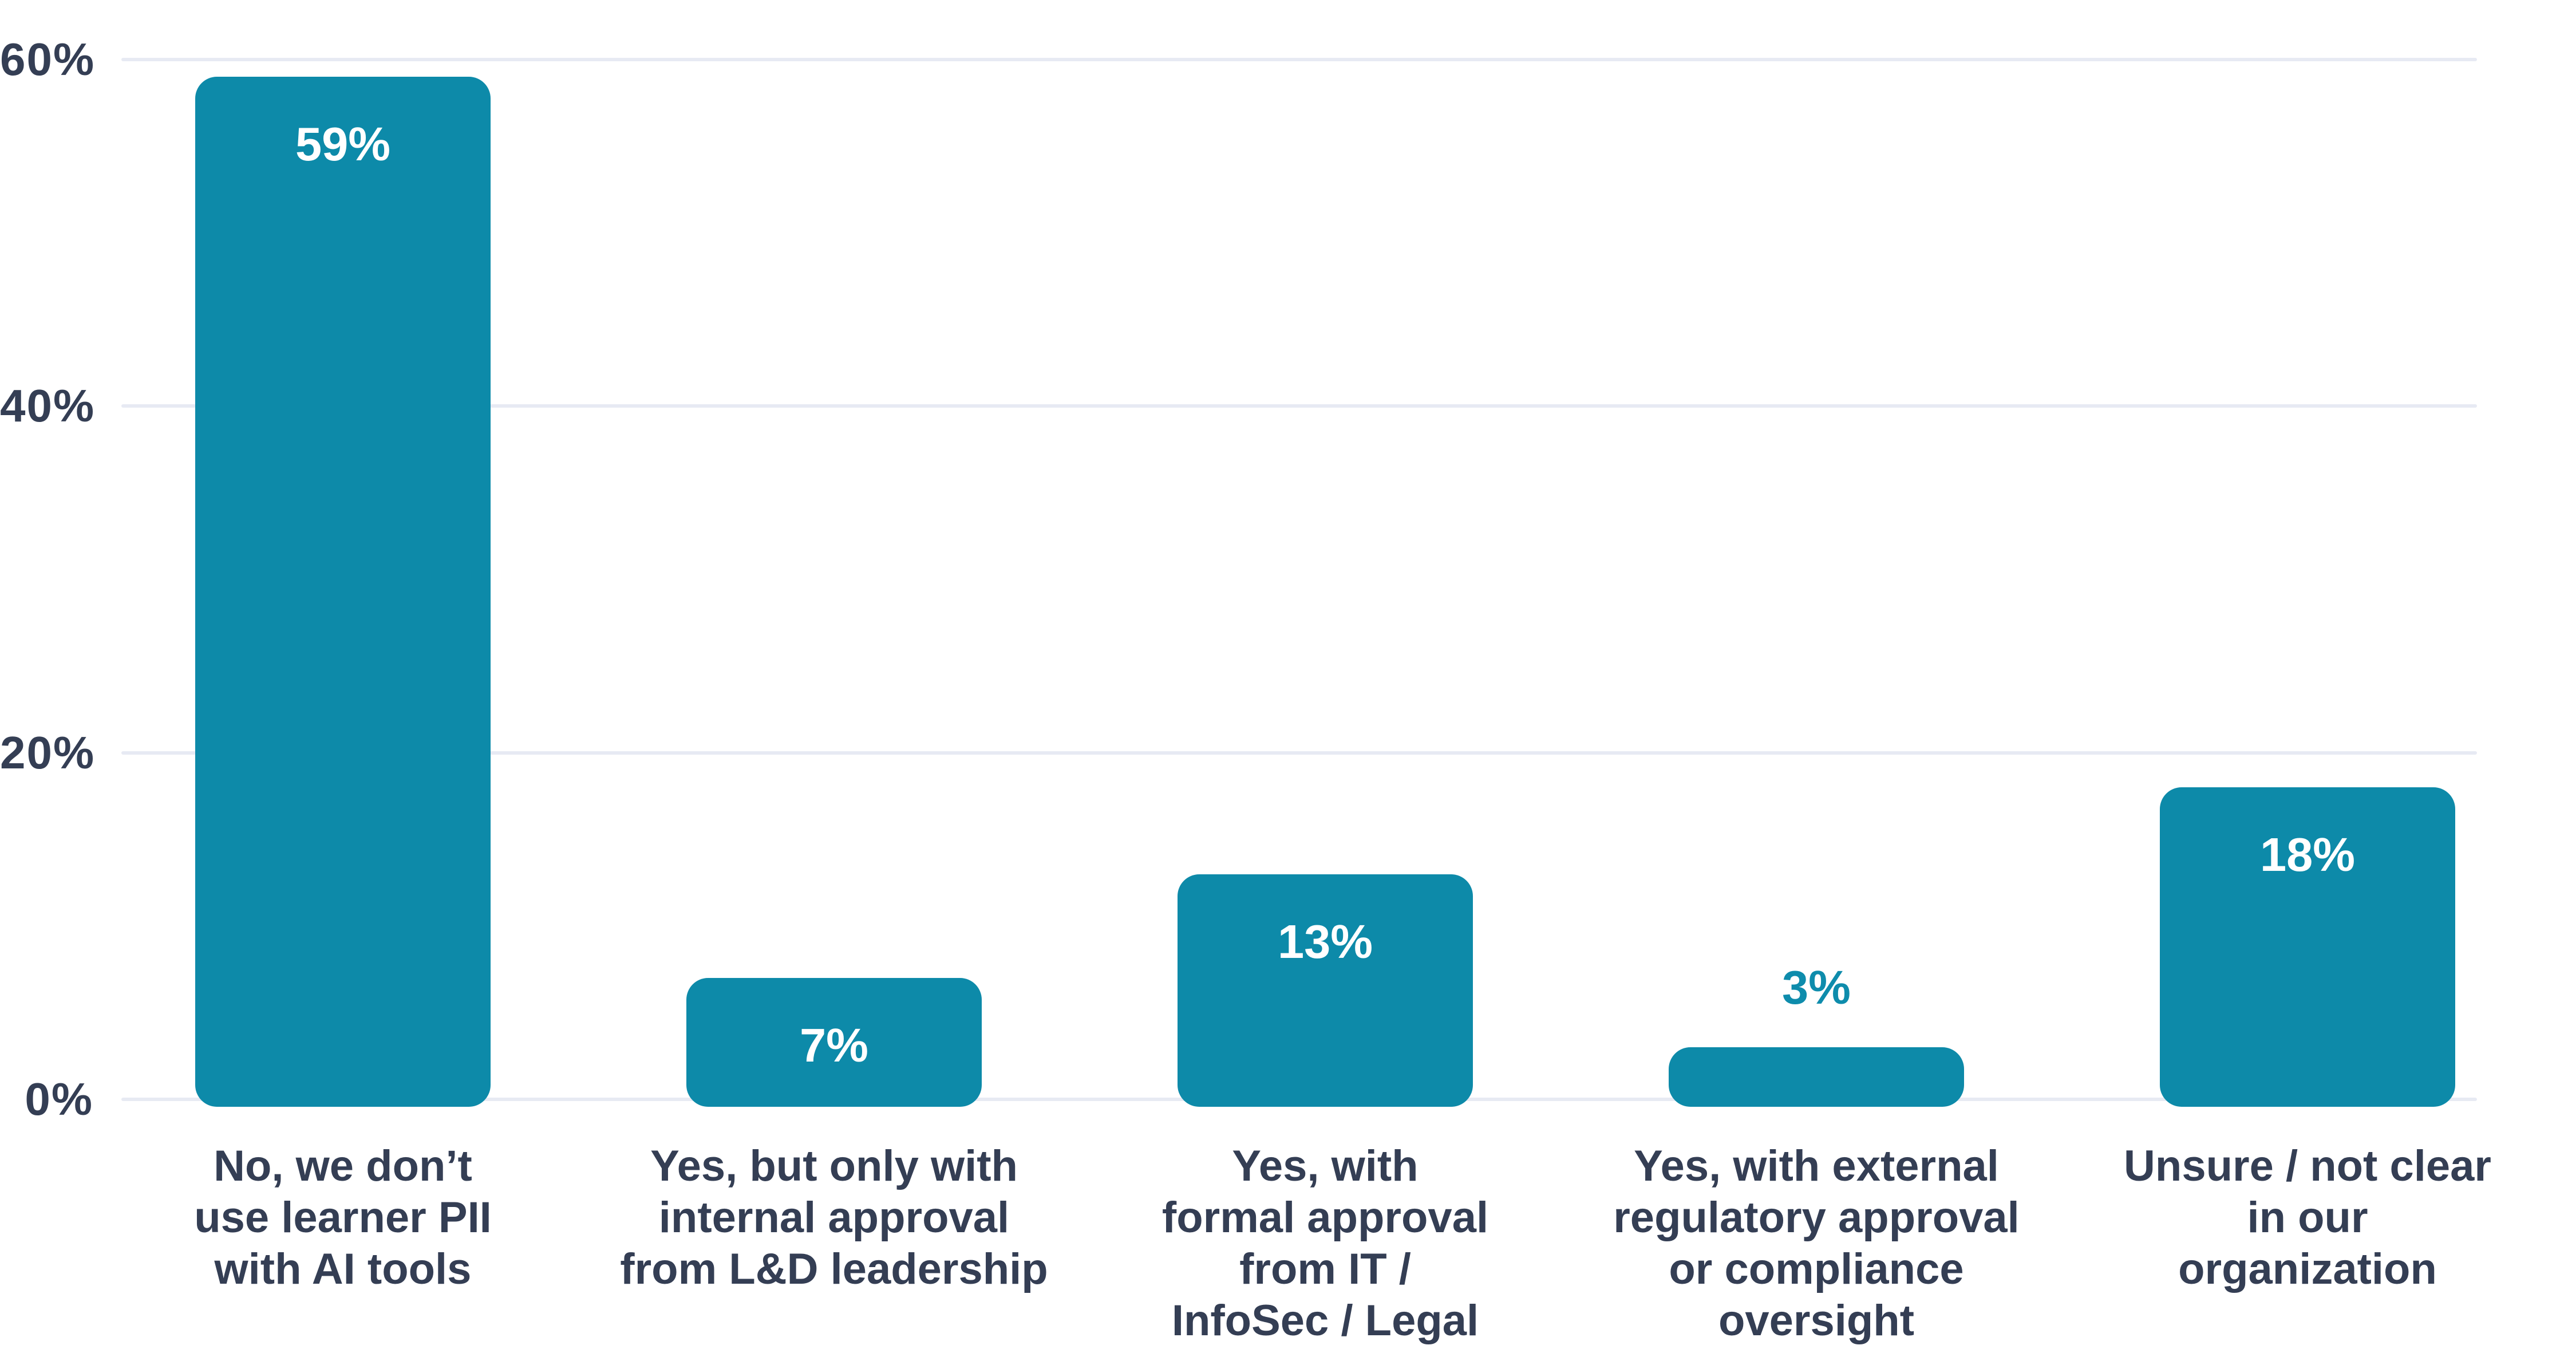  Describe the element at coordinates (48, 752) in the screenshot. I see `y-axis-tick-label: 20%` at that location.